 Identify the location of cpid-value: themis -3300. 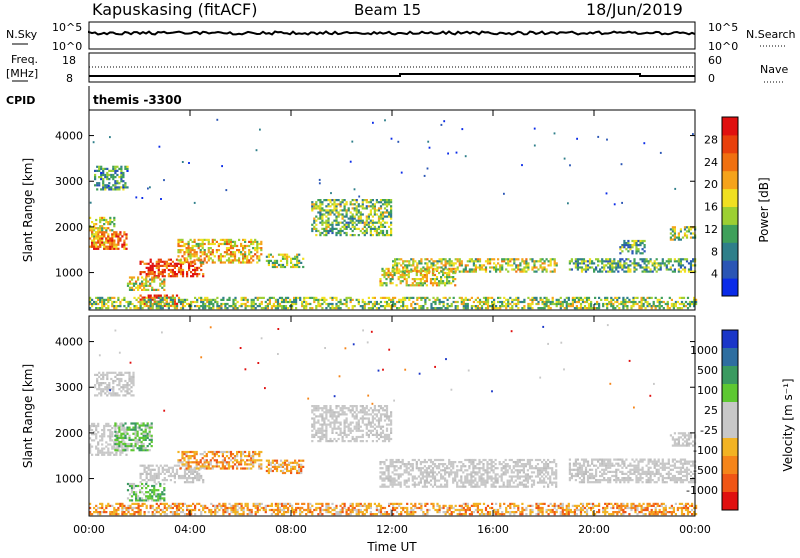
(137, 100).